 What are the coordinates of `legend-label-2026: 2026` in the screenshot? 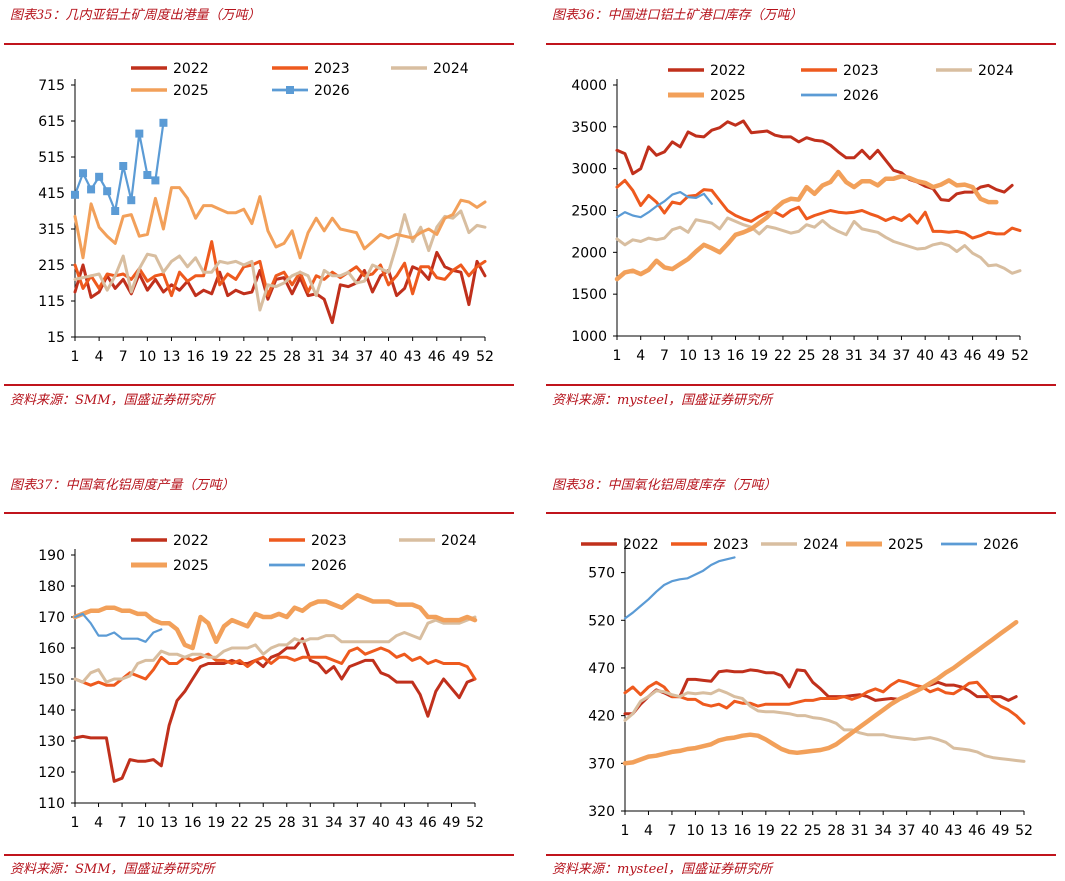 It's located at (1001, 545).